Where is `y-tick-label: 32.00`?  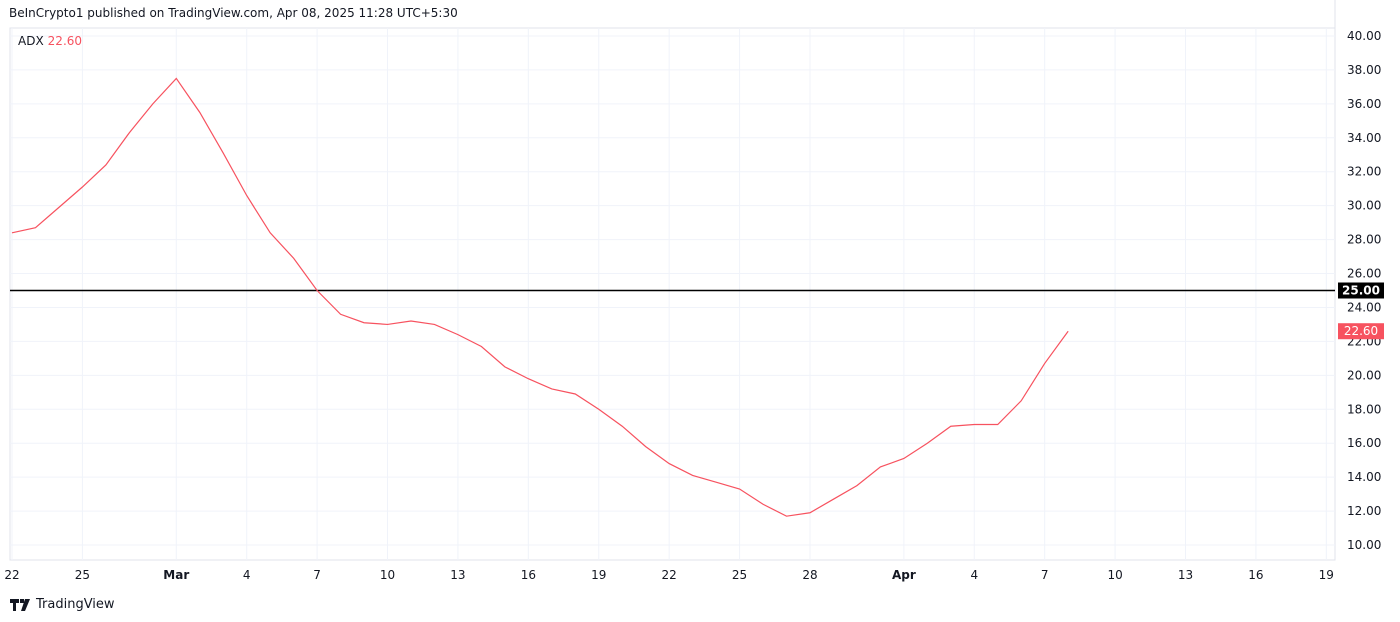
y-tick-label: 32.00 is located at coordinates (1364, 172).